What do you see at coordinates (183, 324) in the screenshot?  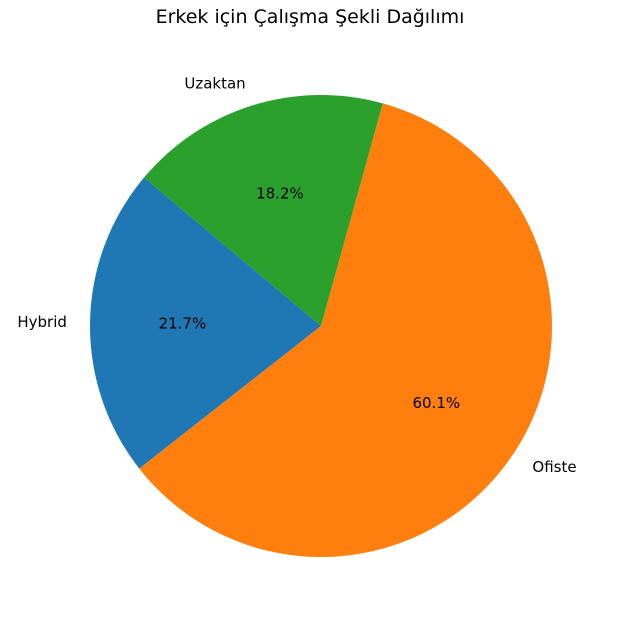 I see `pie-pct-label-hybrid: 21.7%` at bounding box center [183, 324].